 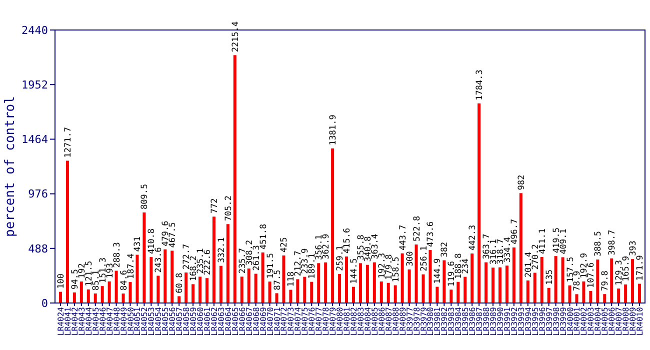 I want to click on data-label: 144.5, so click(x=354, y=271).